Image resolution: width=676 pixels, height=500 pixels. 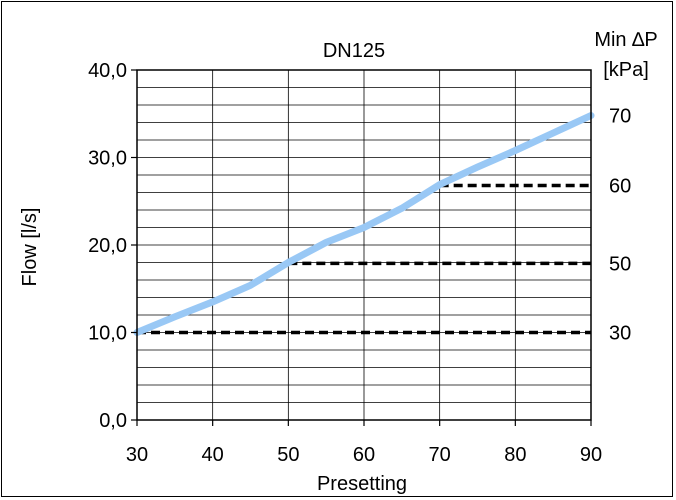 What do you see at coordinates (440, 455) in the screenshot?
I see `x-tick-label: 70` at bounding box center [440, 455].